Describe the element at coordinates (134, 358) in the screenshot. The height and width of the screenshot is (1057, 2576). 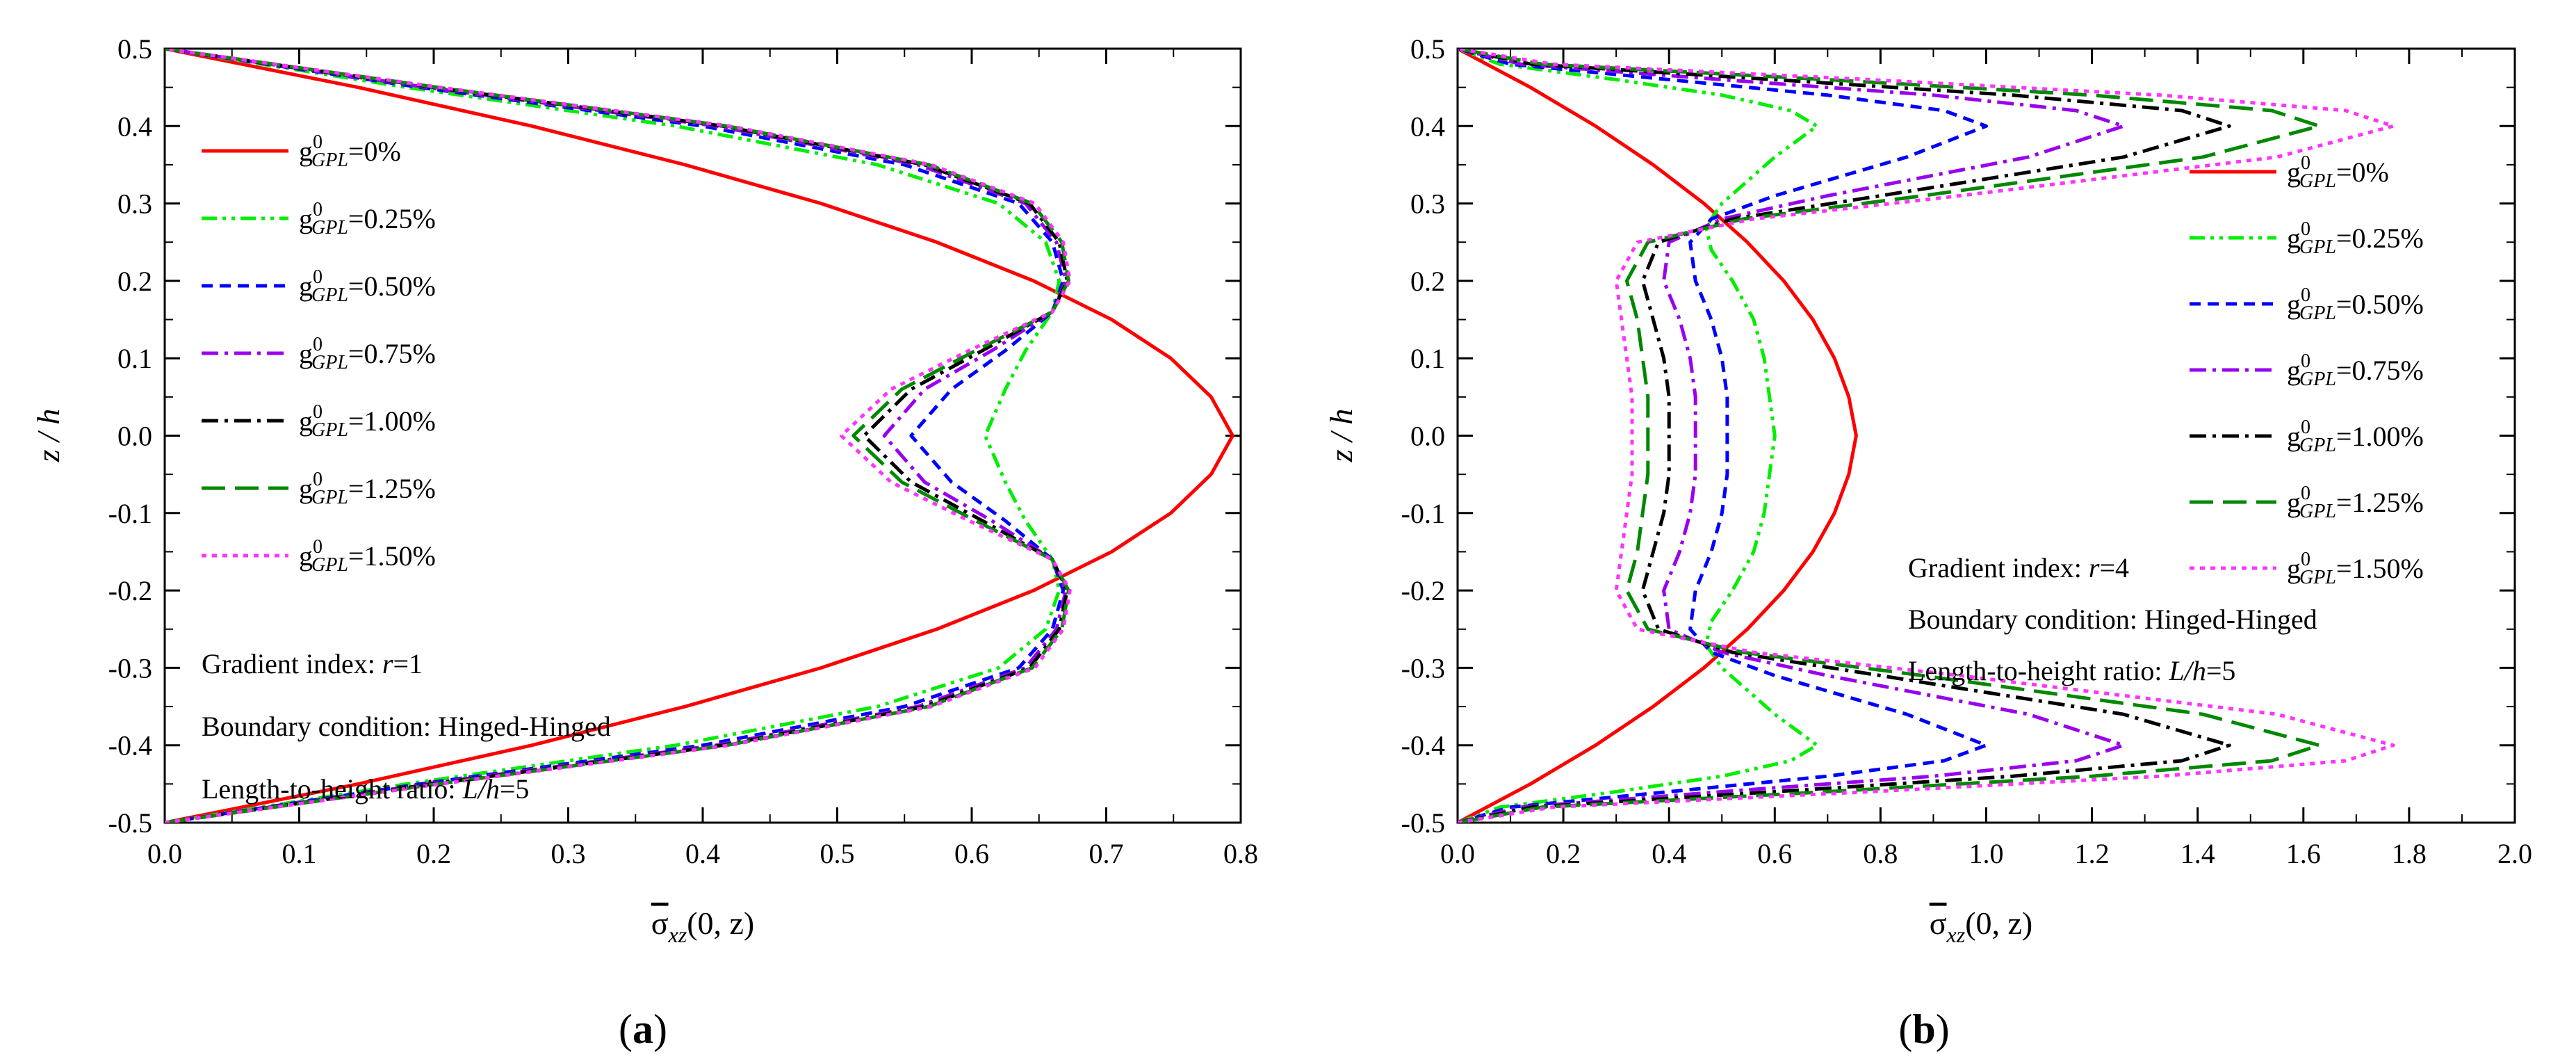
I see `panel-a-y-tick-label: 0.1` at that location.